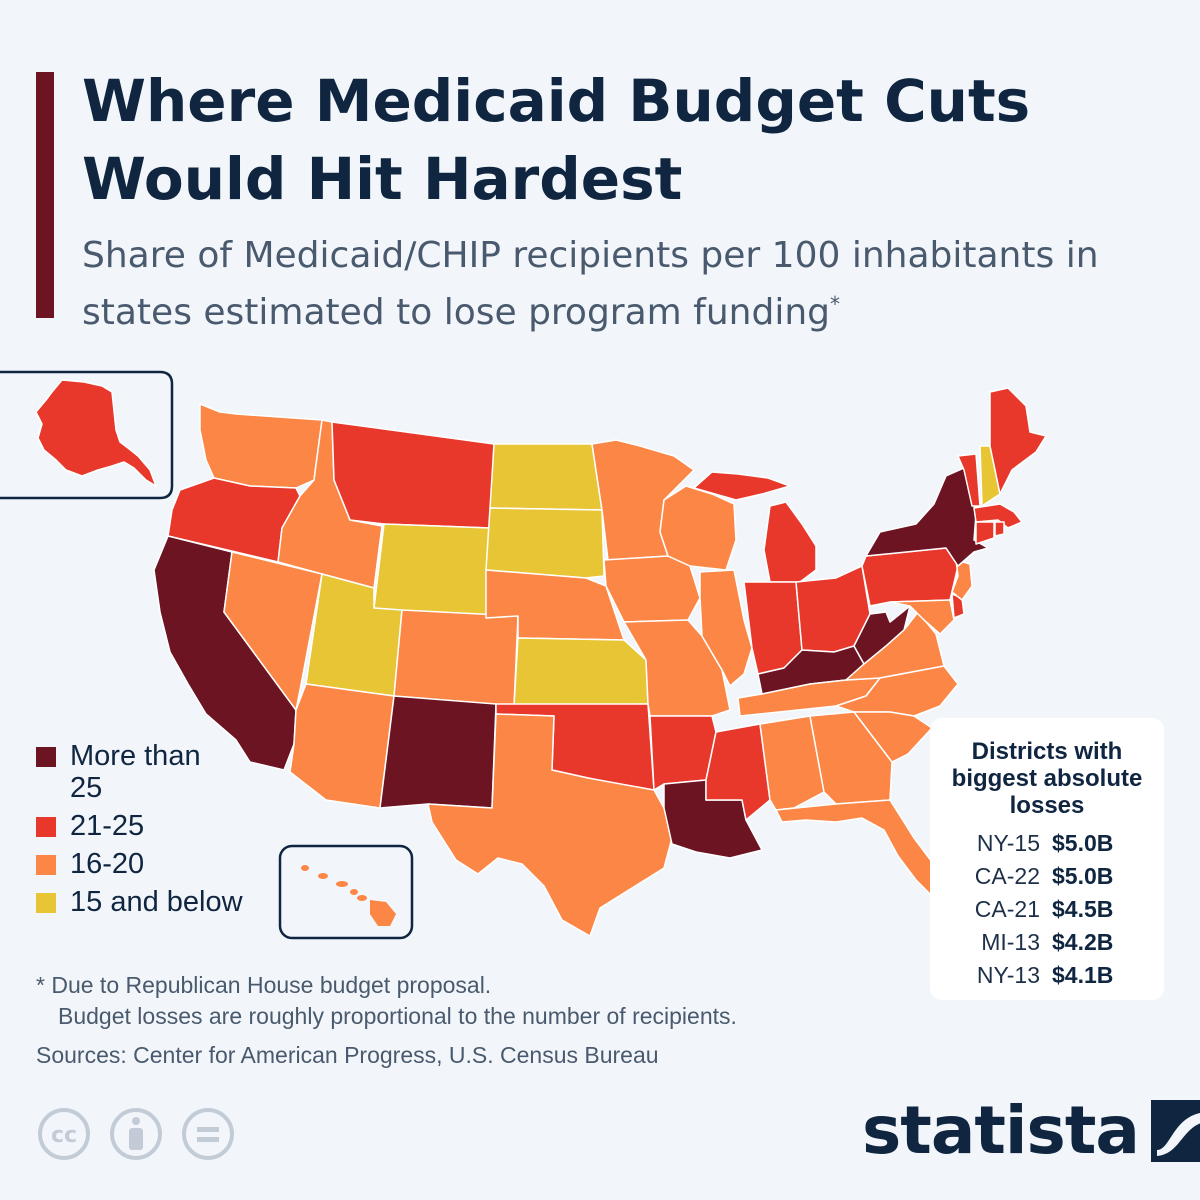  I want to click on state-wisconsin, so click(698, 528).